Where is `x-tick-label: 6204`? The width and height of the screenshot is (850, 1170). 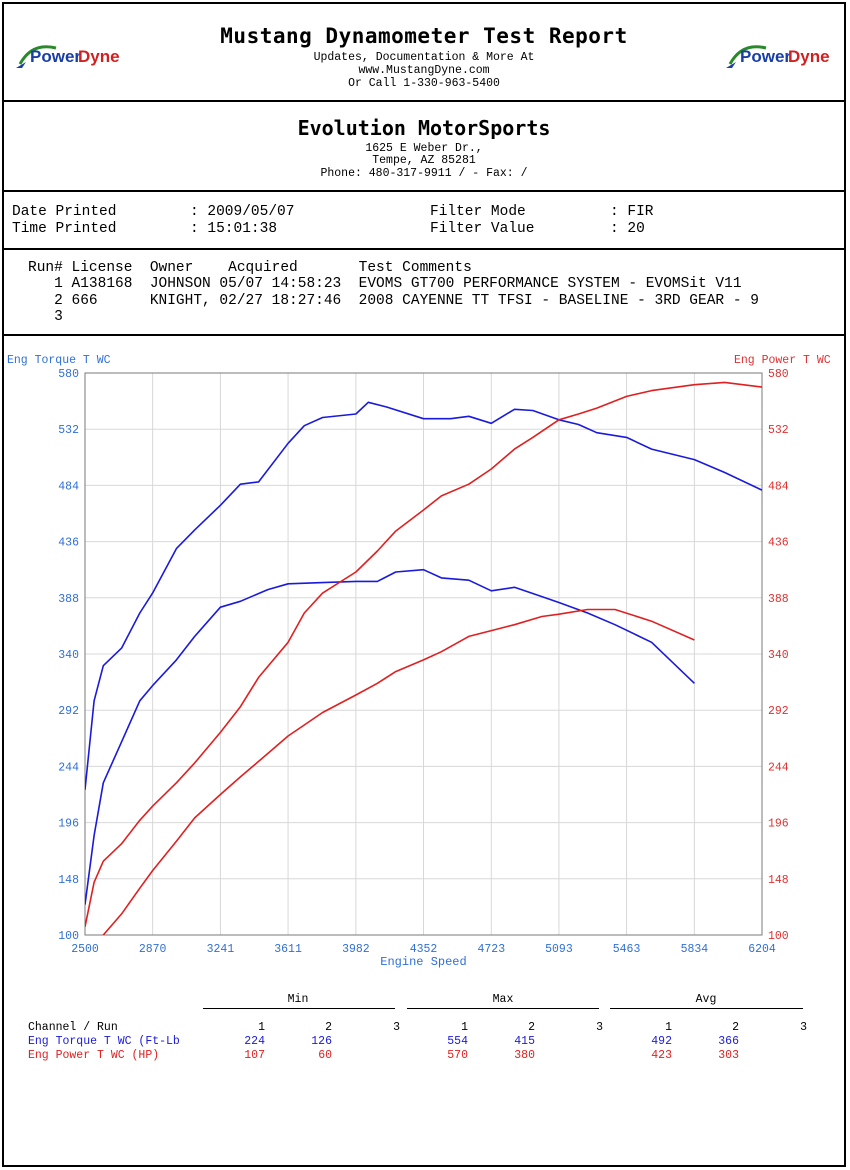 x-tick-label: 6204 is located at coordinates (762, 949).